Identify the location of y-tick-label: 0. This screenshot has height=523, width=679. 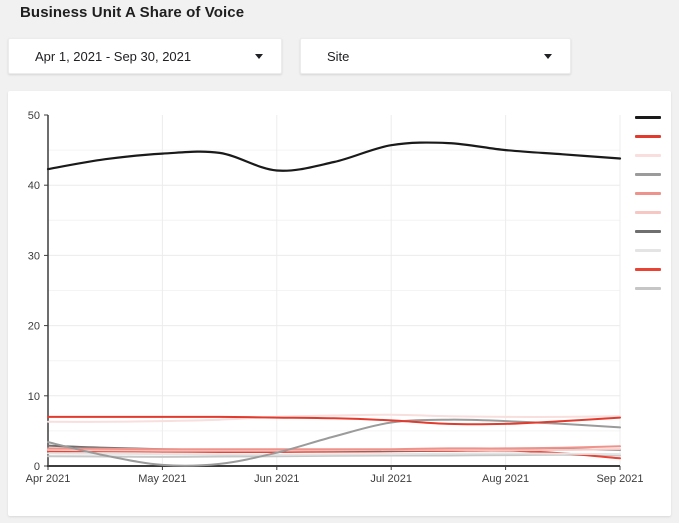
(37, 467).